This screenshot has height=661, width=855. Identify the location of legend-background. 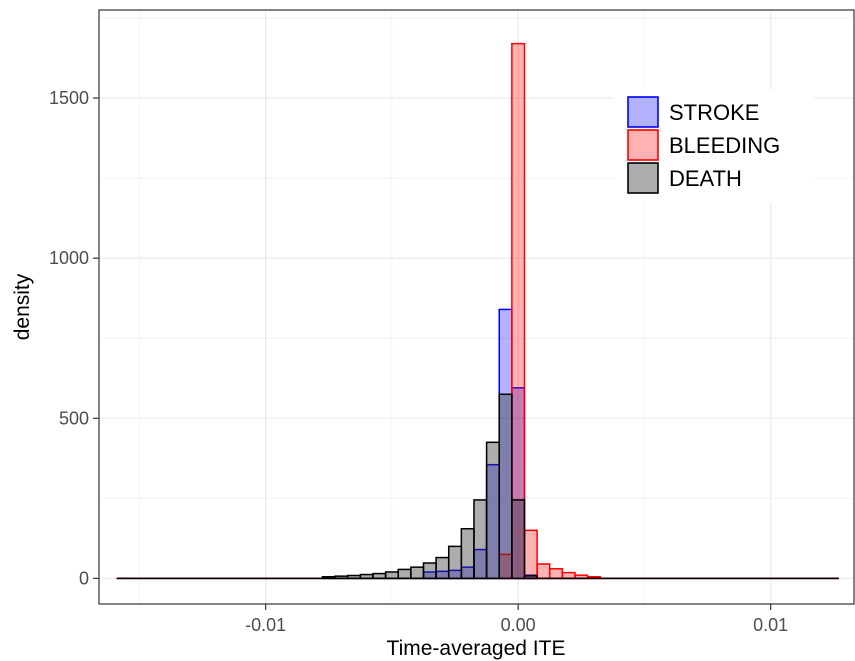
(714, 146).